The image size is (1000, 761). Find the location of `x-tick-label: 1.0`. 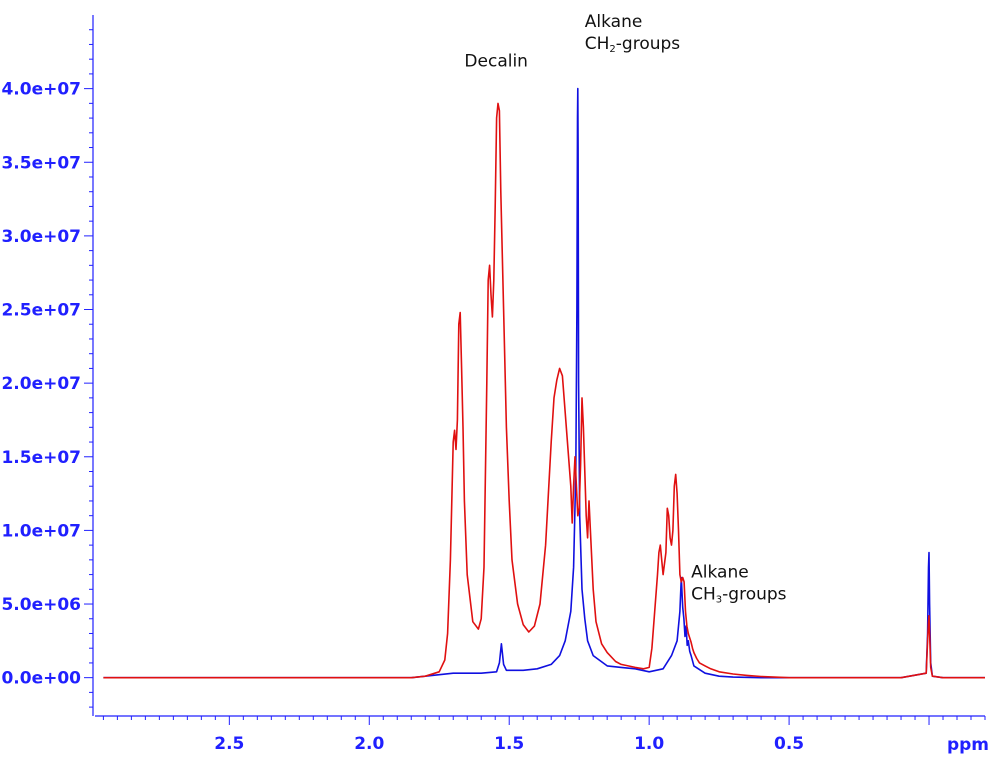

x-tick-label: 1.0 is located at coordinates (649, 744).